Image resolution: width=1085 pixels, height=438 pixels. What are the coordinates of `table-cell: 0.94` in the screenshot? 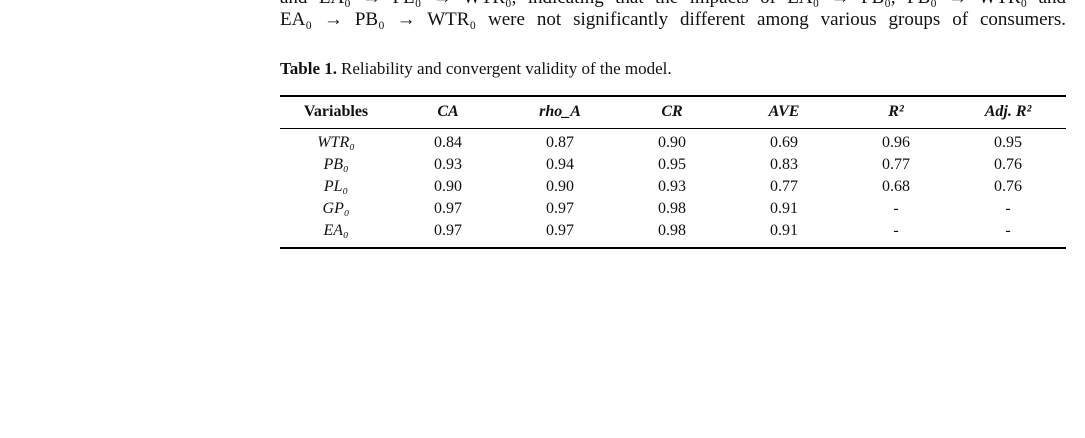 It's located at (560, 164).